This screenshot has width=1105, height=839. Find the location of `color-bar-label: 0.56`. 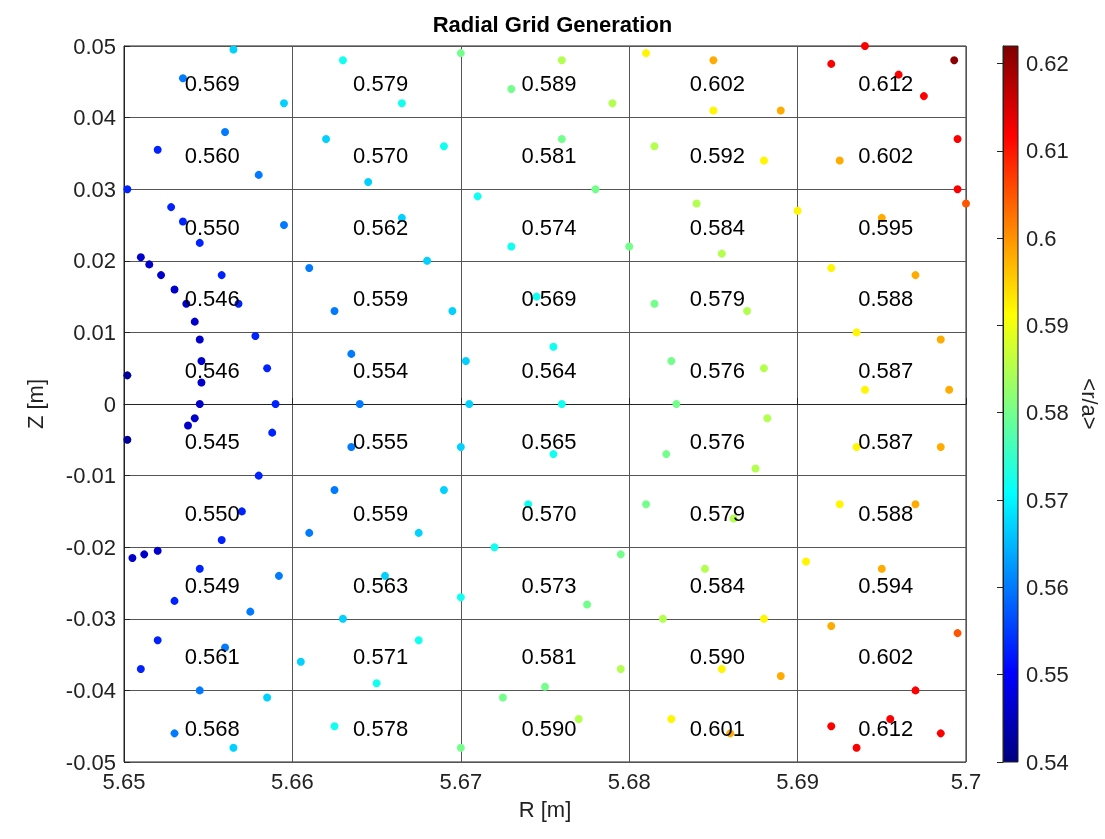

color-bar-label: 0.56 is located at coordinates (1047, 587).